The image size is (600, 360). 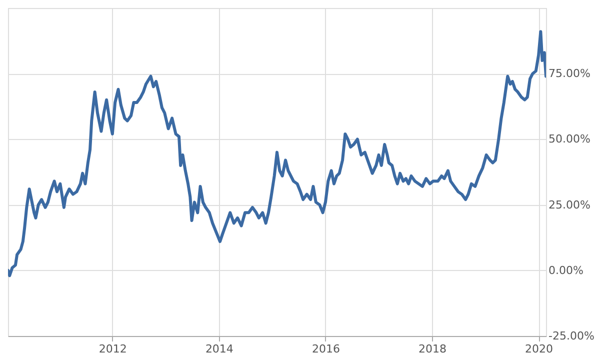 What do you see at coordinates (569, 139) in the screenshot?
I see `y-tick-label: 50.00%` at bounding box center [569, 139].